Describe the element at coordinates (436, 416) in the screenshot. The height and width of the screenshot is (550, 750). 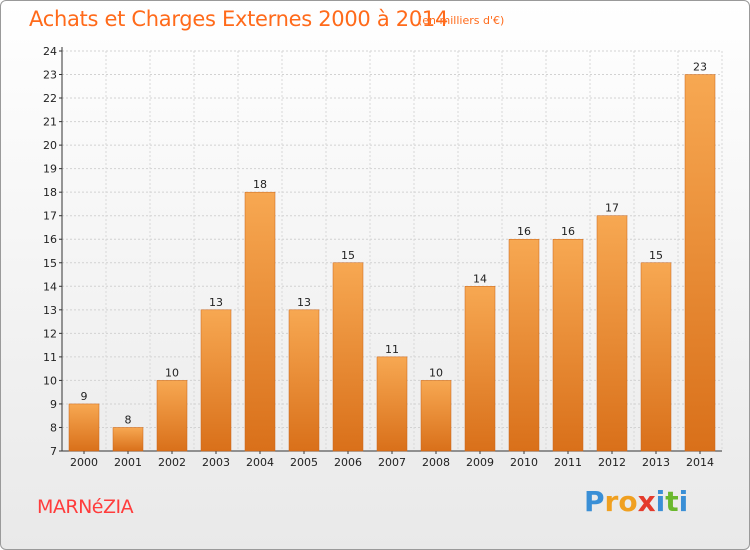
I see `bar-2008` at that location.